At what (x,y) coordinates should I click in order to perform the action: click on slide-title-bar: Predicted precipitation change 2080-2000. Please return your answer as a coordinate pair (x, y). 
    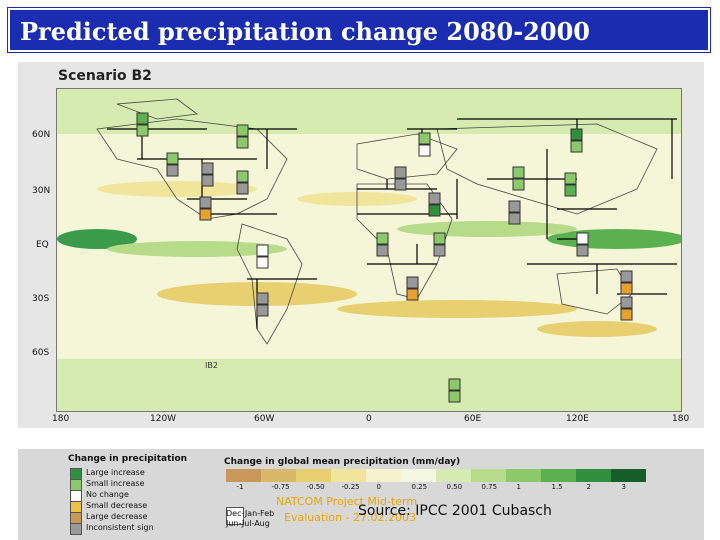
    Looking at the image, I should click on (359, 30).